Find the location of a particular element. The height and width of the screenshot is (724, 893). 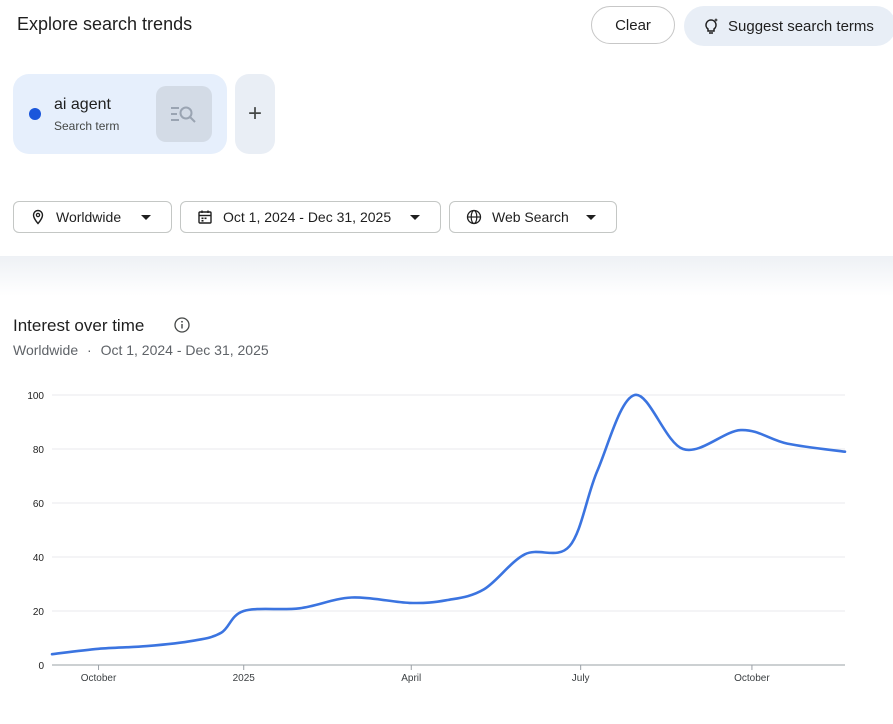

info-icon is located at coordinates (182, 325).